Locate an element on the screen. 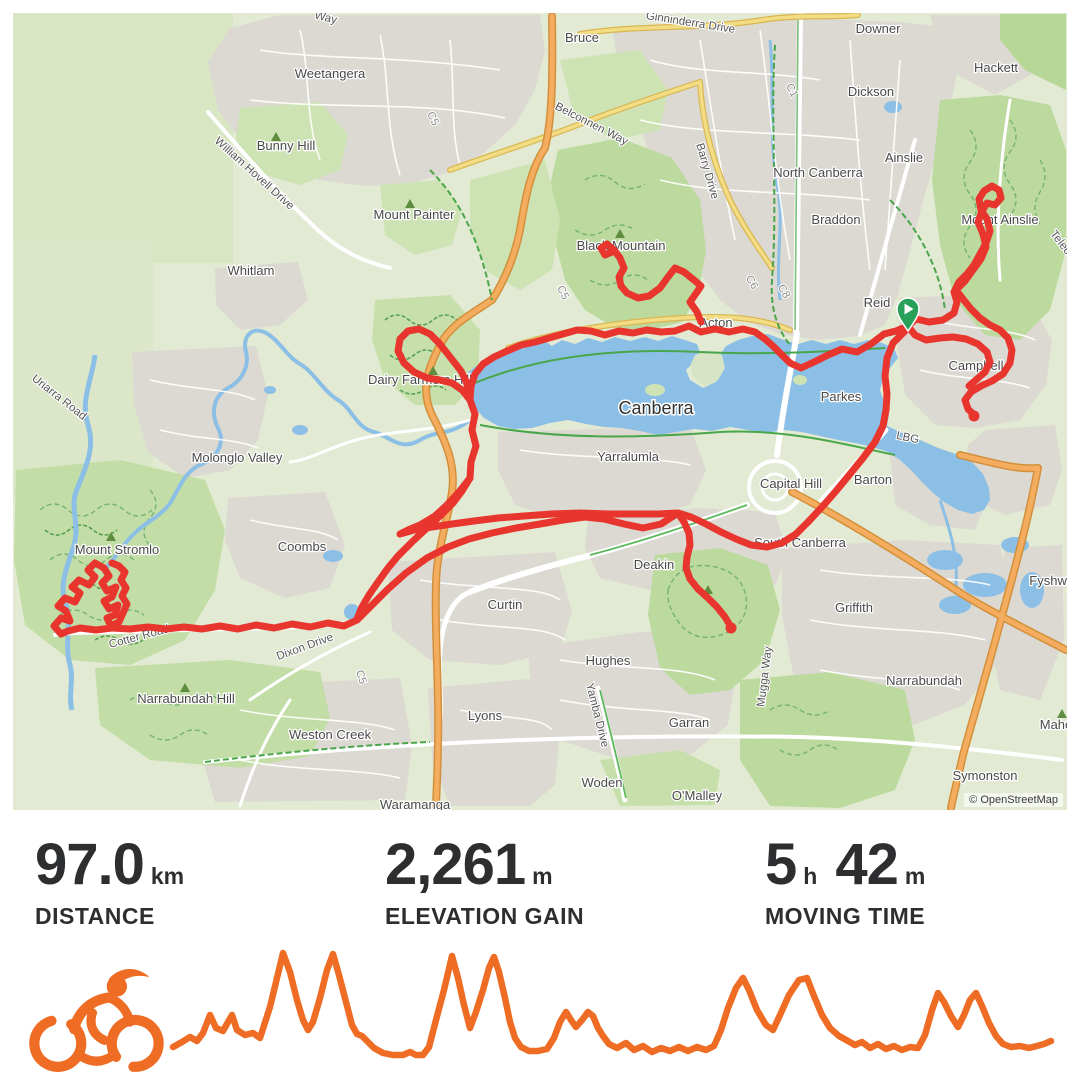 This screenshot has width=1080, height=1080. map-label: Narrabundah is located at coordinates (924, 680).